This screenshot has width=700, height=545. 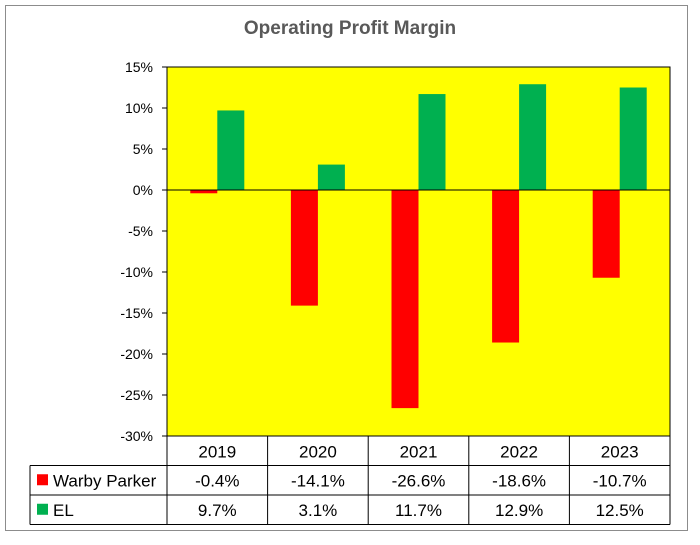 I want to click on bar-el-2022, so click(x=533, y=137).